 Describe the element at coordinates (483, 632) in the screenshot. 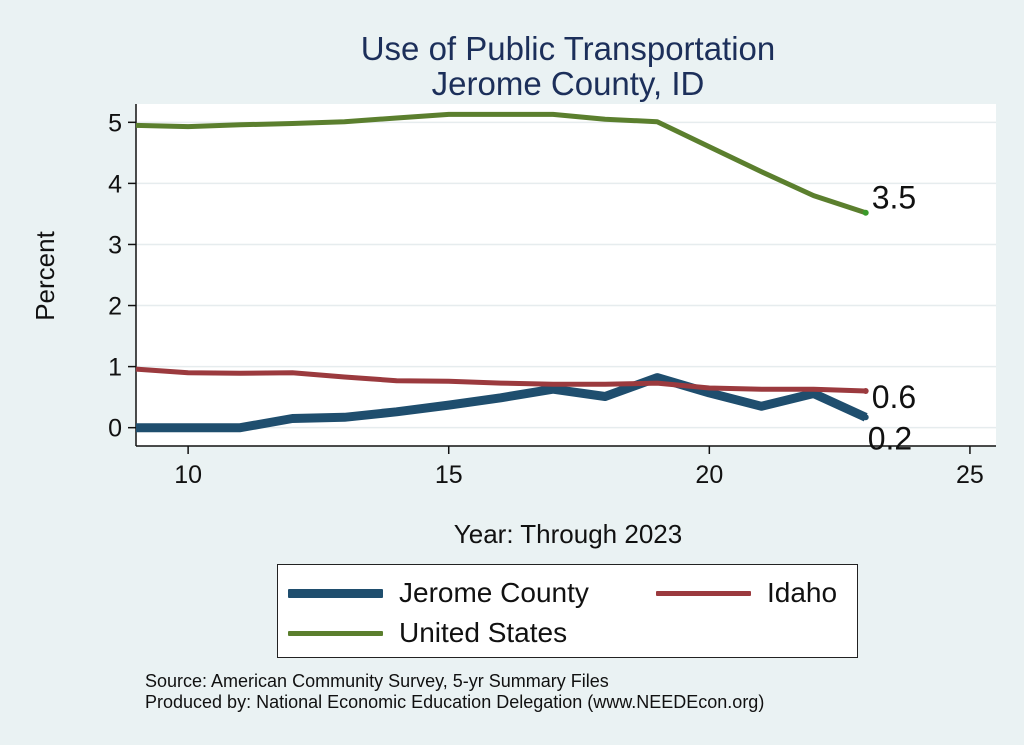

I see `legend-label-united-states: United States` at that location.